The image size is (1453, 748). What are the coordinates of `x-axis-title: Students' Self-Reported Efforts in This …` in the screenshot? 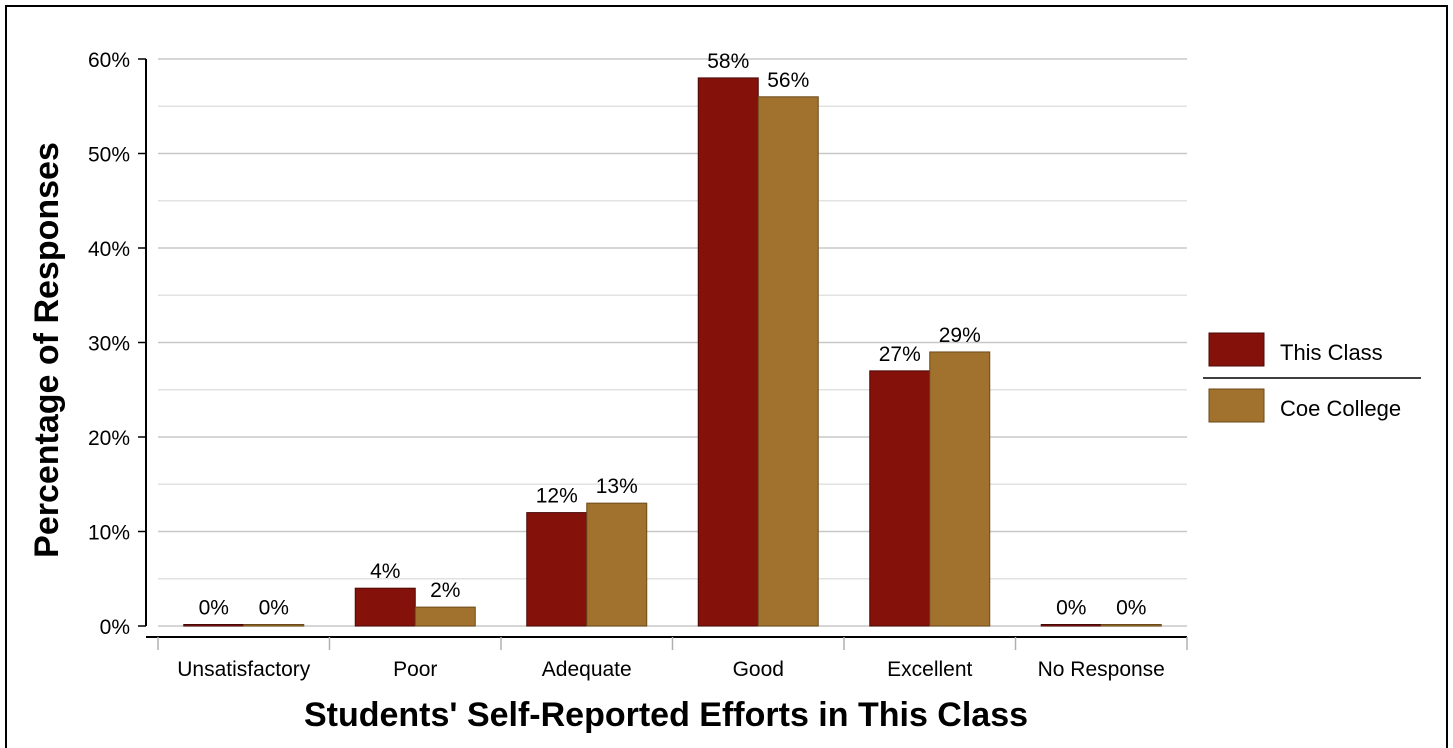 It's located at (666, 715).